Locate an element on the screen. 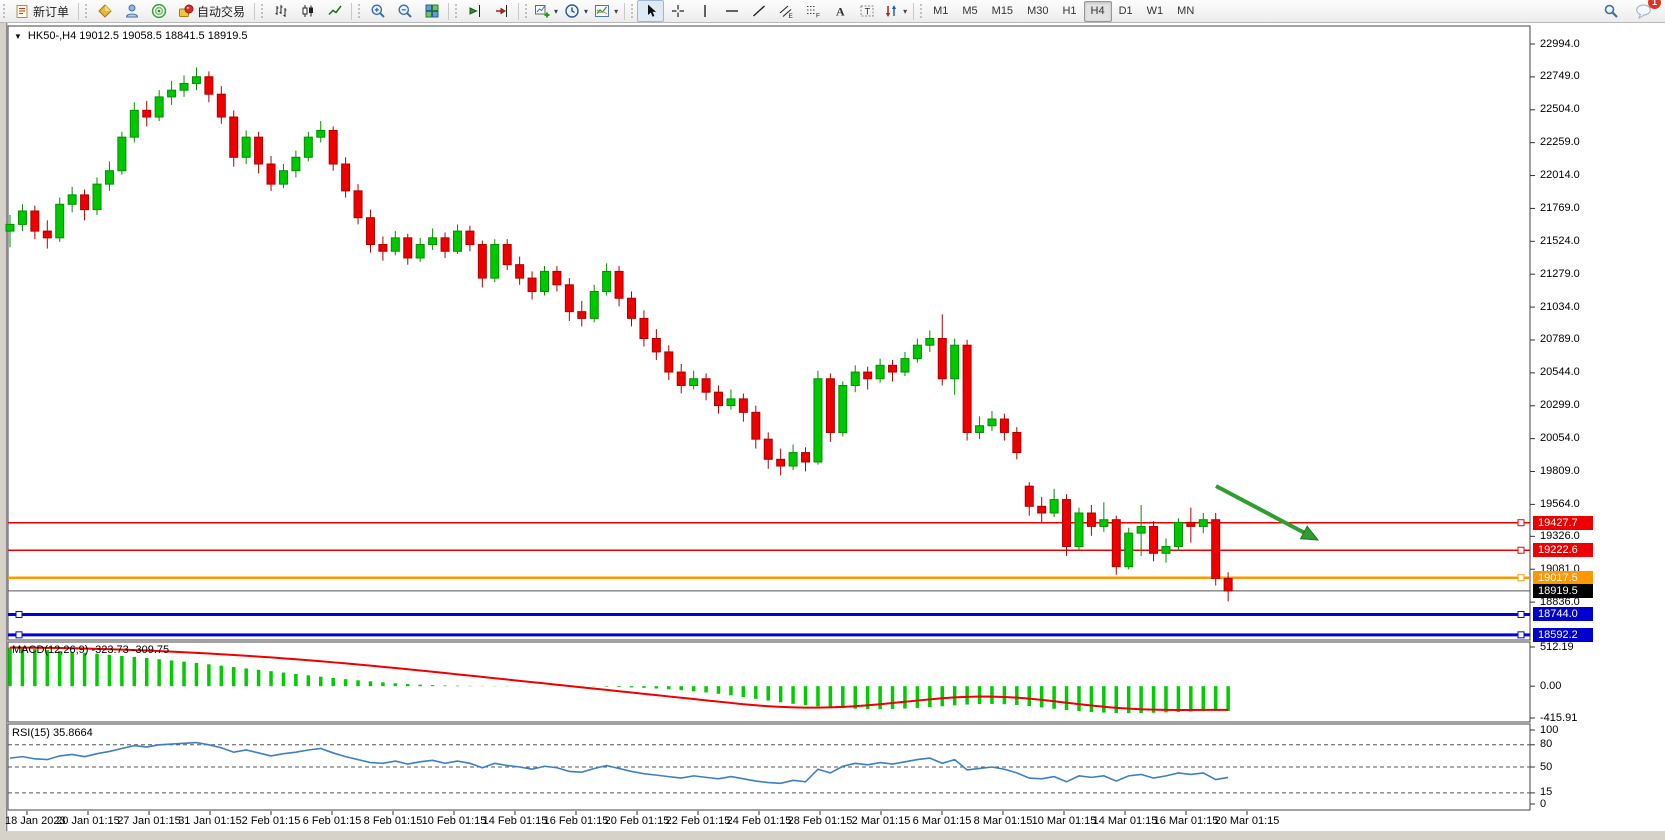 This screenshot has height=840, width=1665. bar-chart-button is located at coordinates (280, 11).